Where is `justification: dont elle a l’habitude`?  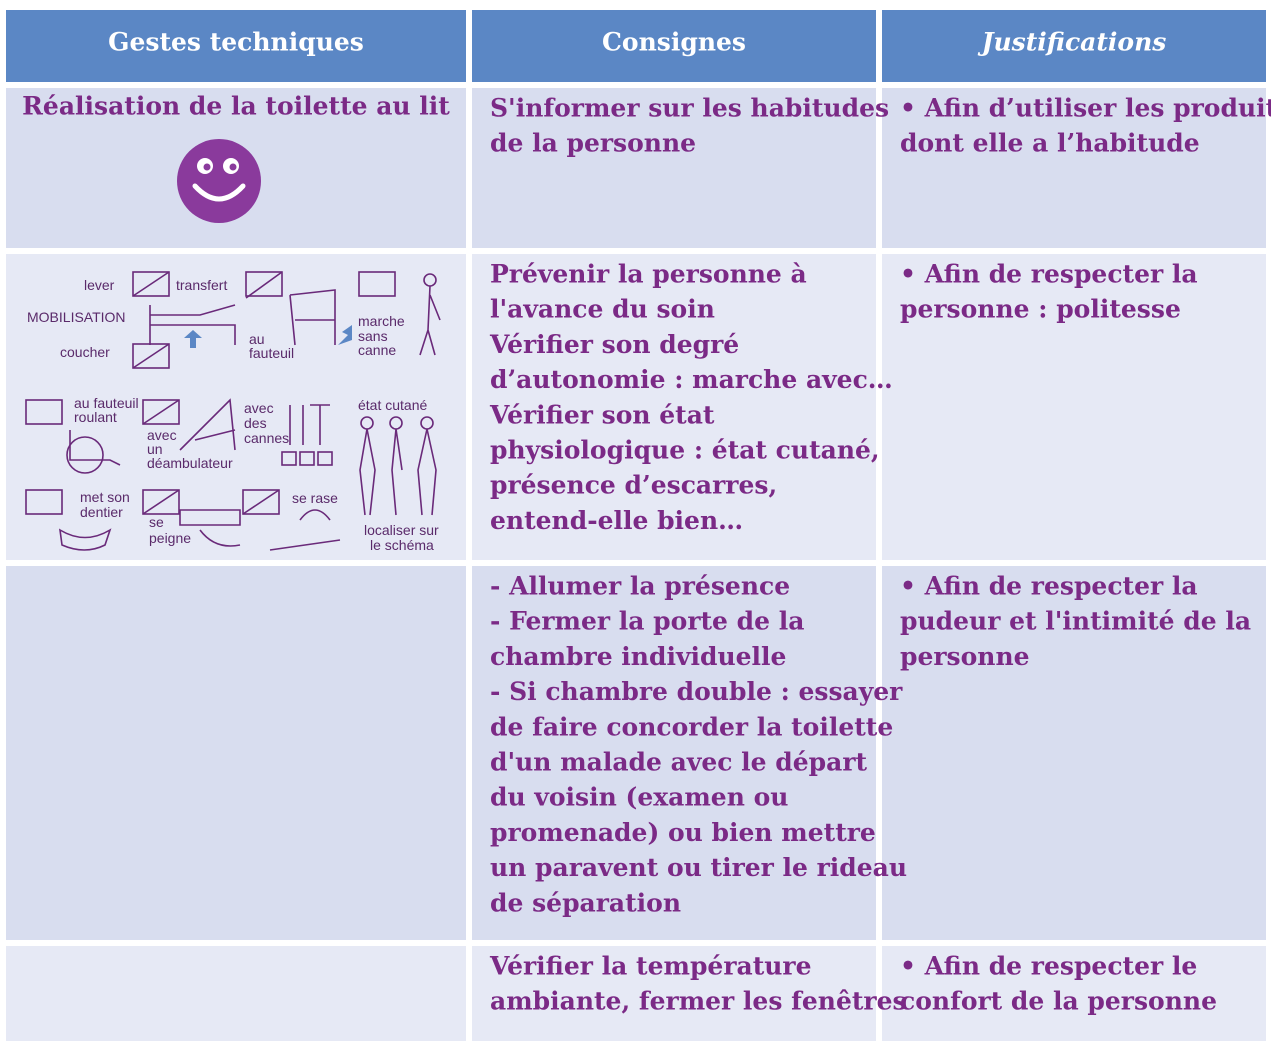
justification: dont elle a l’habitude is located at coordinates (1050, 143).